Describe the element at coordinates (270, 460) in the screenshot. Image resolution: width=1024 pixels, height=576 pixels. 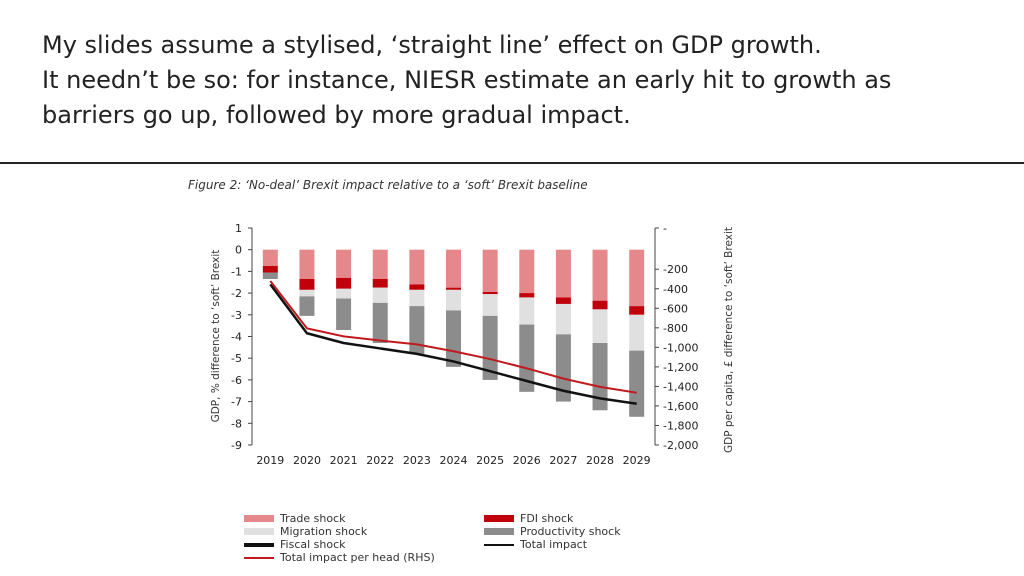
I see `x-tick-label: 2019` at that location.